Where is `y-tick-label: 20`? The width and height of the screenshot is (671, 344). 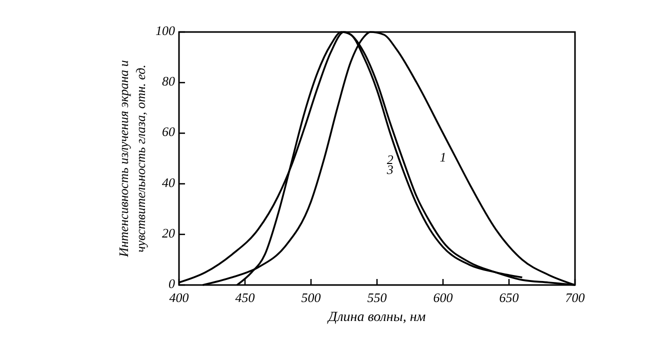 y-tick-label: 20 is located at coordinates (169, 232).